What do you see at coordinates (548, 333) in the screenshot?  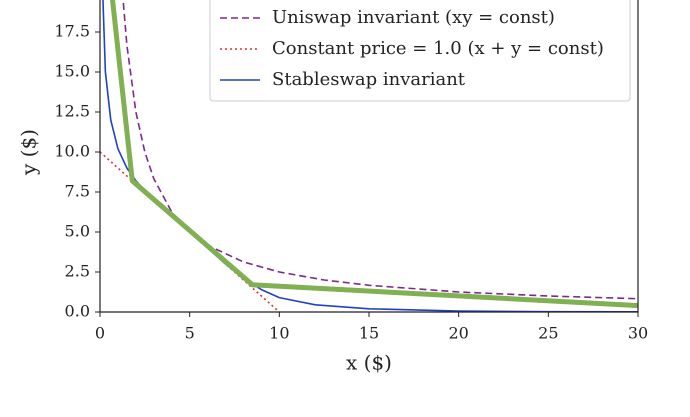 I see `x-tick-label: 25` at bounding box center [548, 333].